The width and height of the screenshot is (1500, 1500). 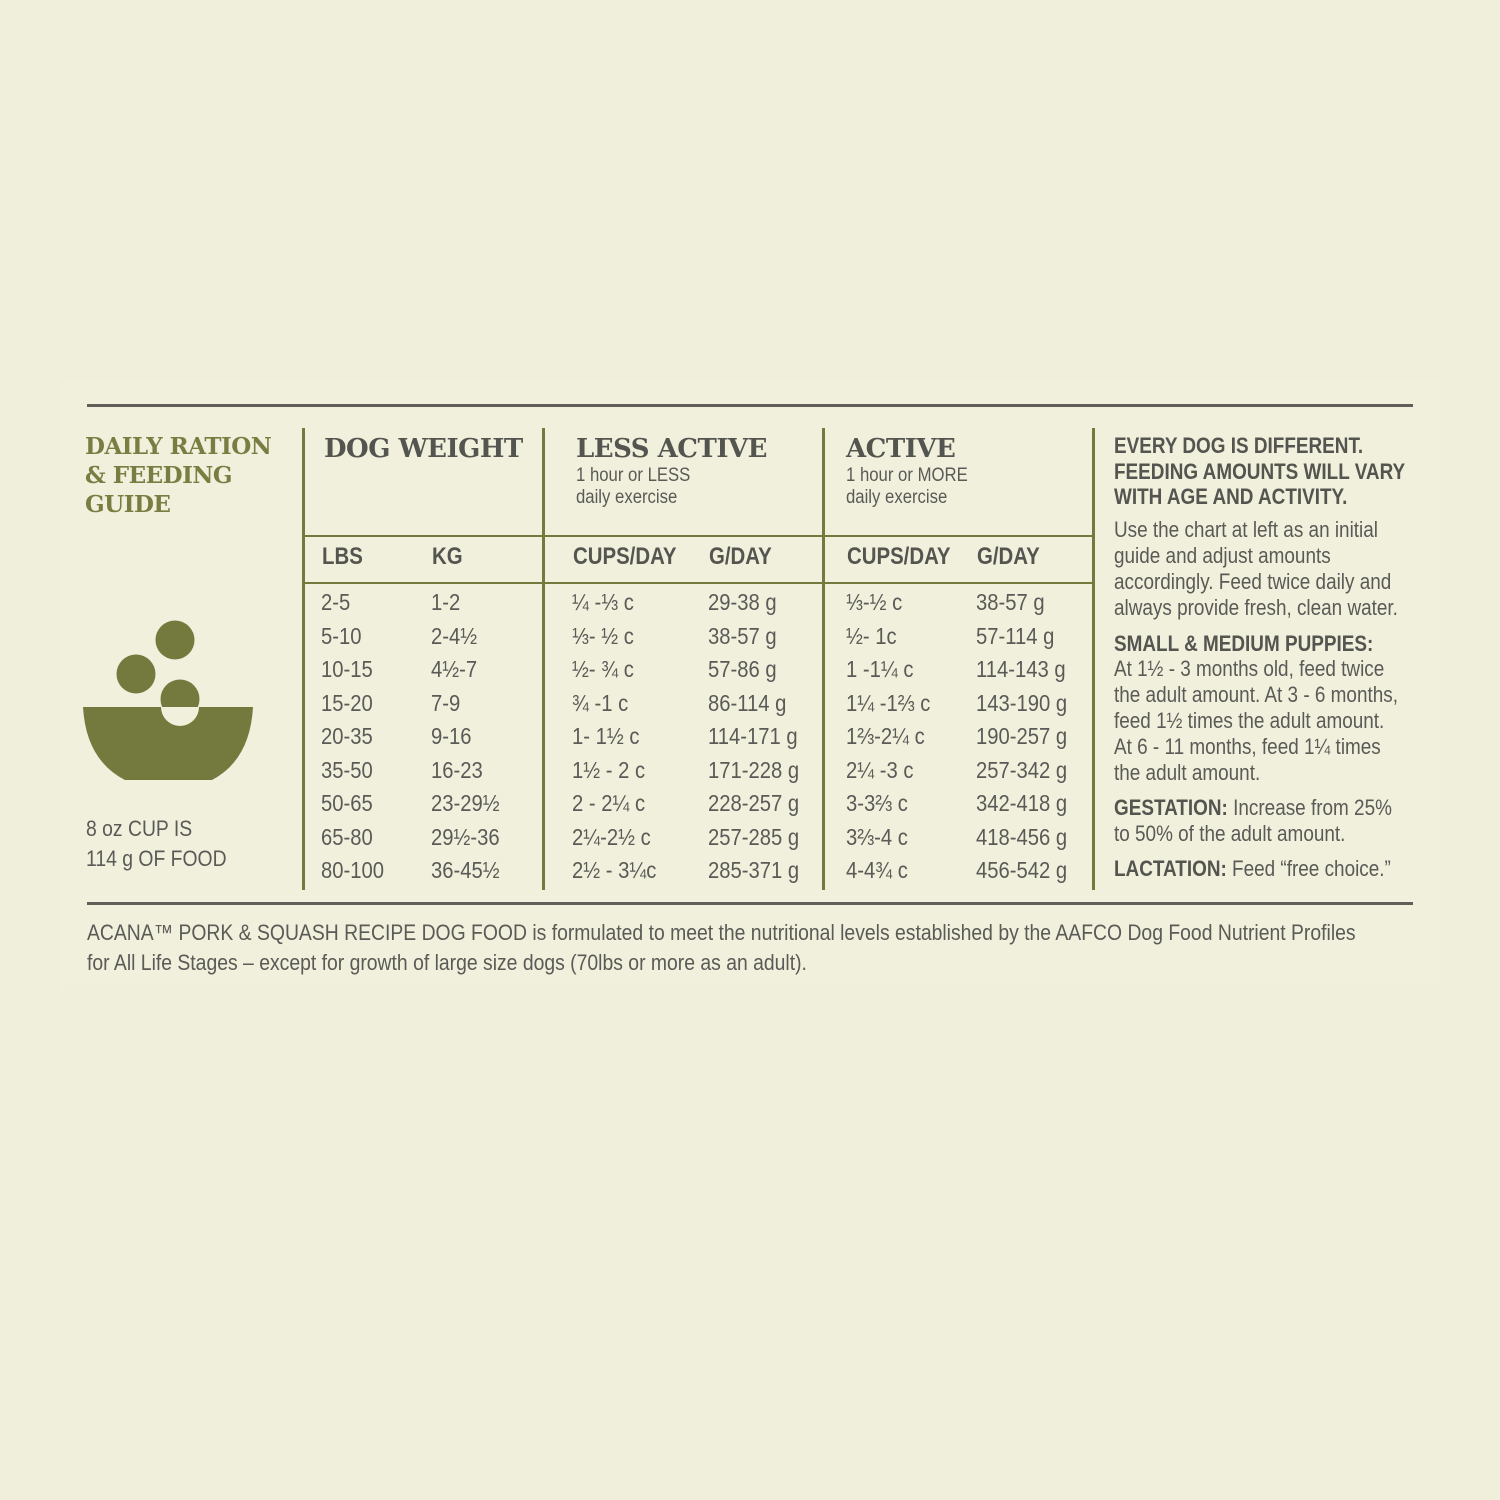 I want to click on cell-lbs: 10-15, so click(x=347, y=669).